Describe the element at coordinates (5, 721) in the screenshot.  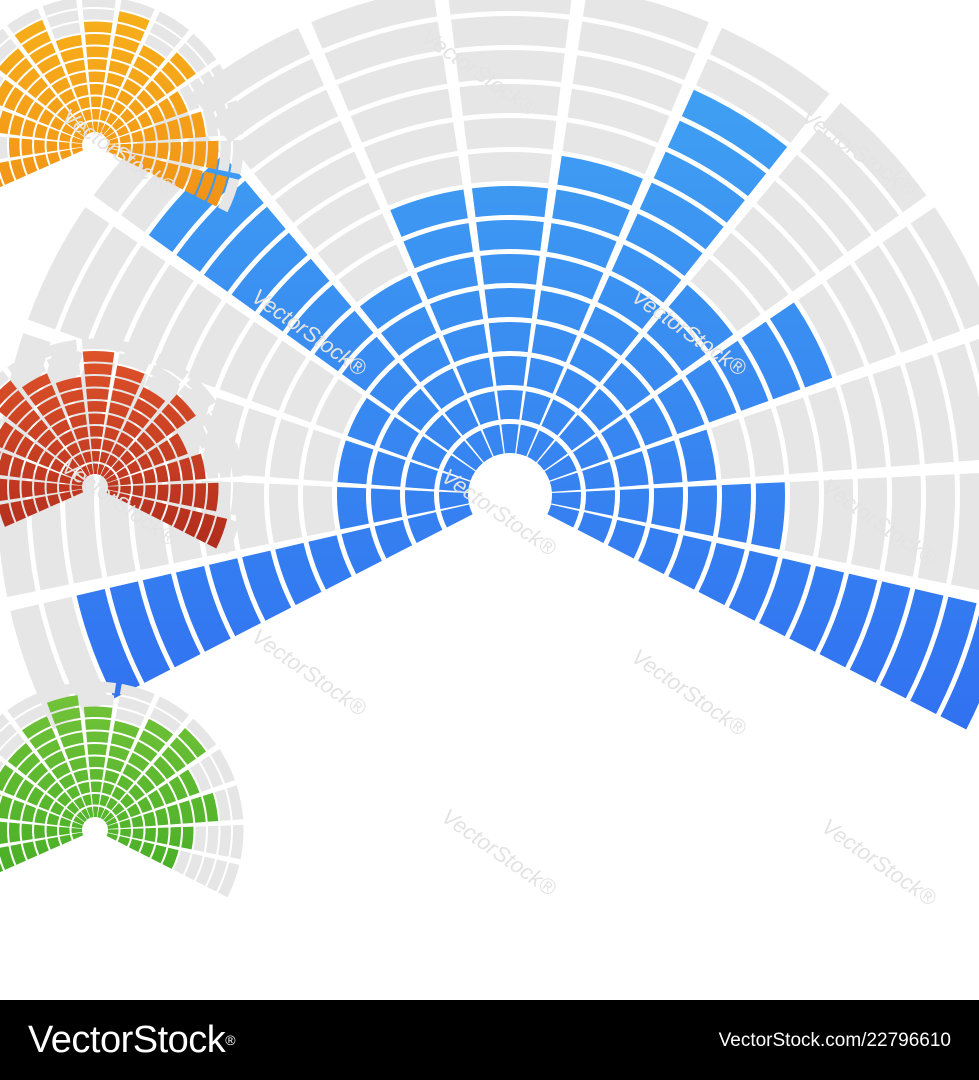
I see `green-fan-segment-unlit` at that location.